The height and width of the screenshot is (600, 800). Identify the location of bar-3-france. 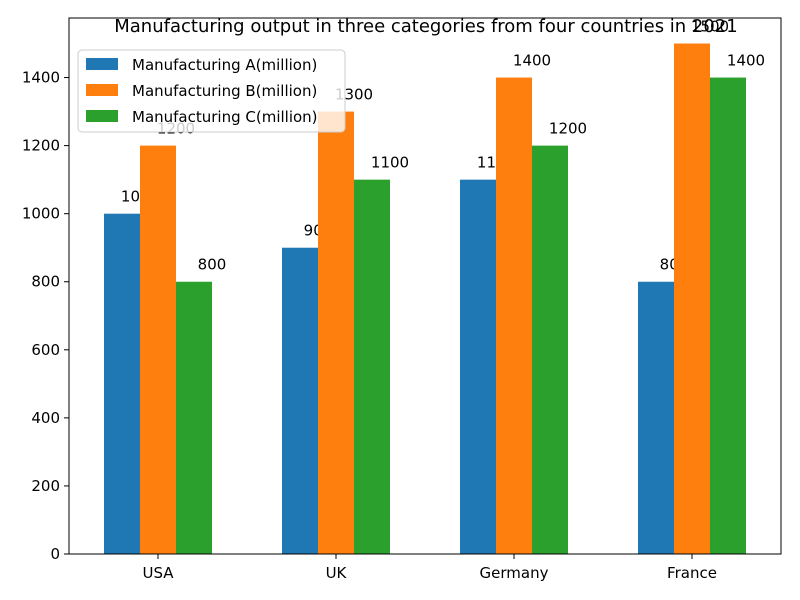
(728, 316).